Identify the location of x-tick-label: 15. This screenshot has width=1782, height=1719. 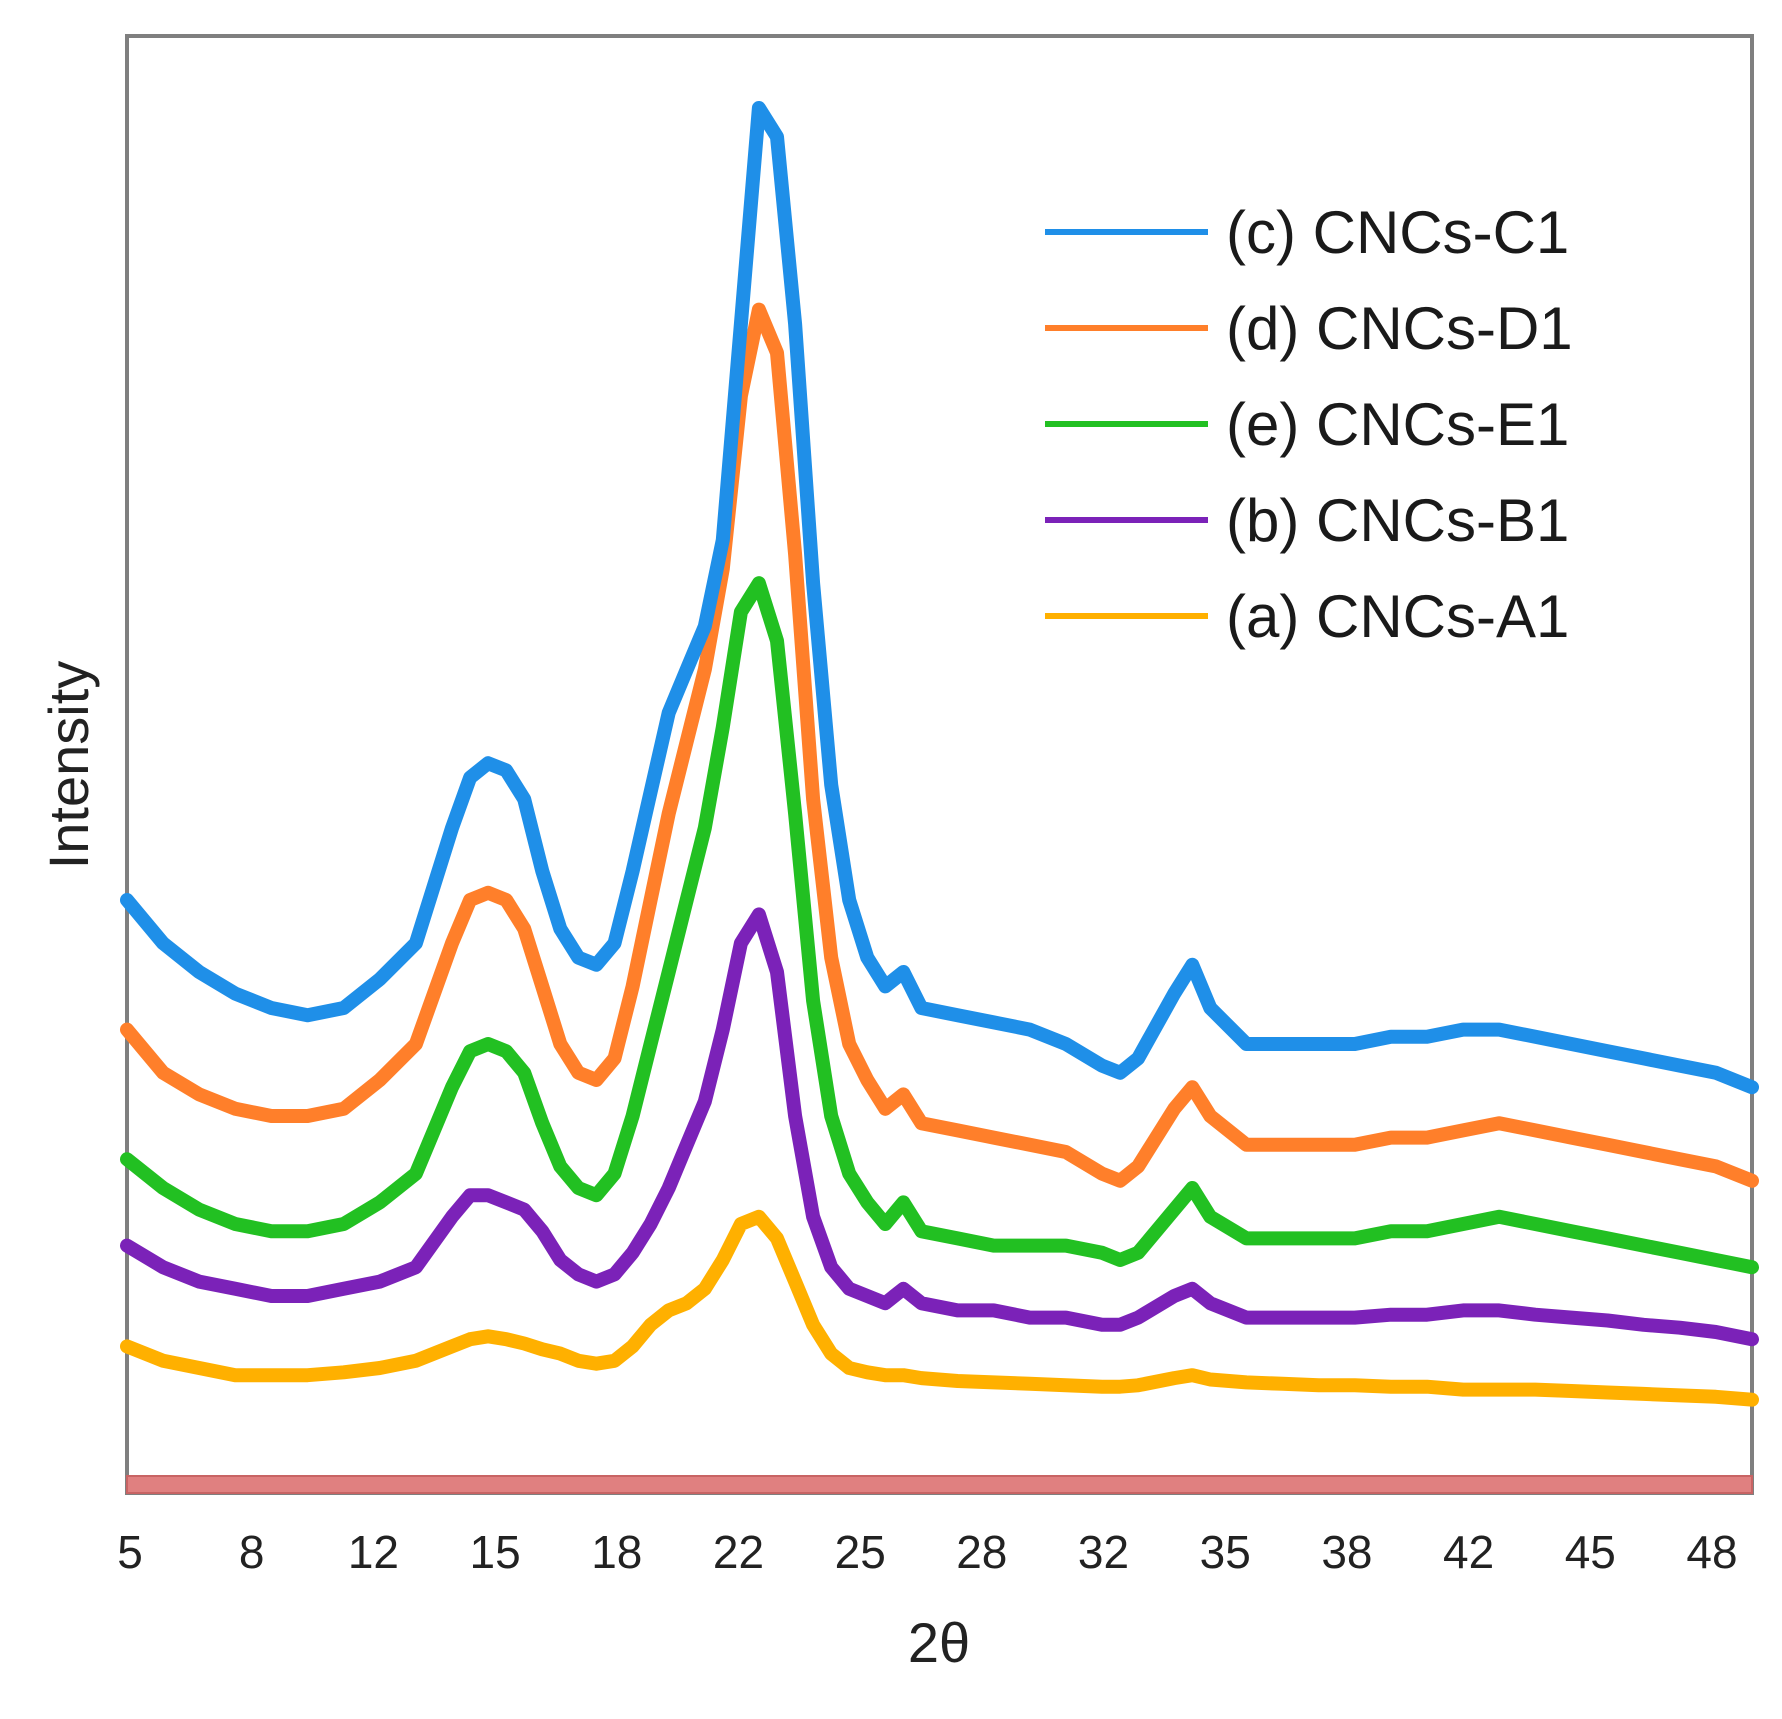
(495, 1552).